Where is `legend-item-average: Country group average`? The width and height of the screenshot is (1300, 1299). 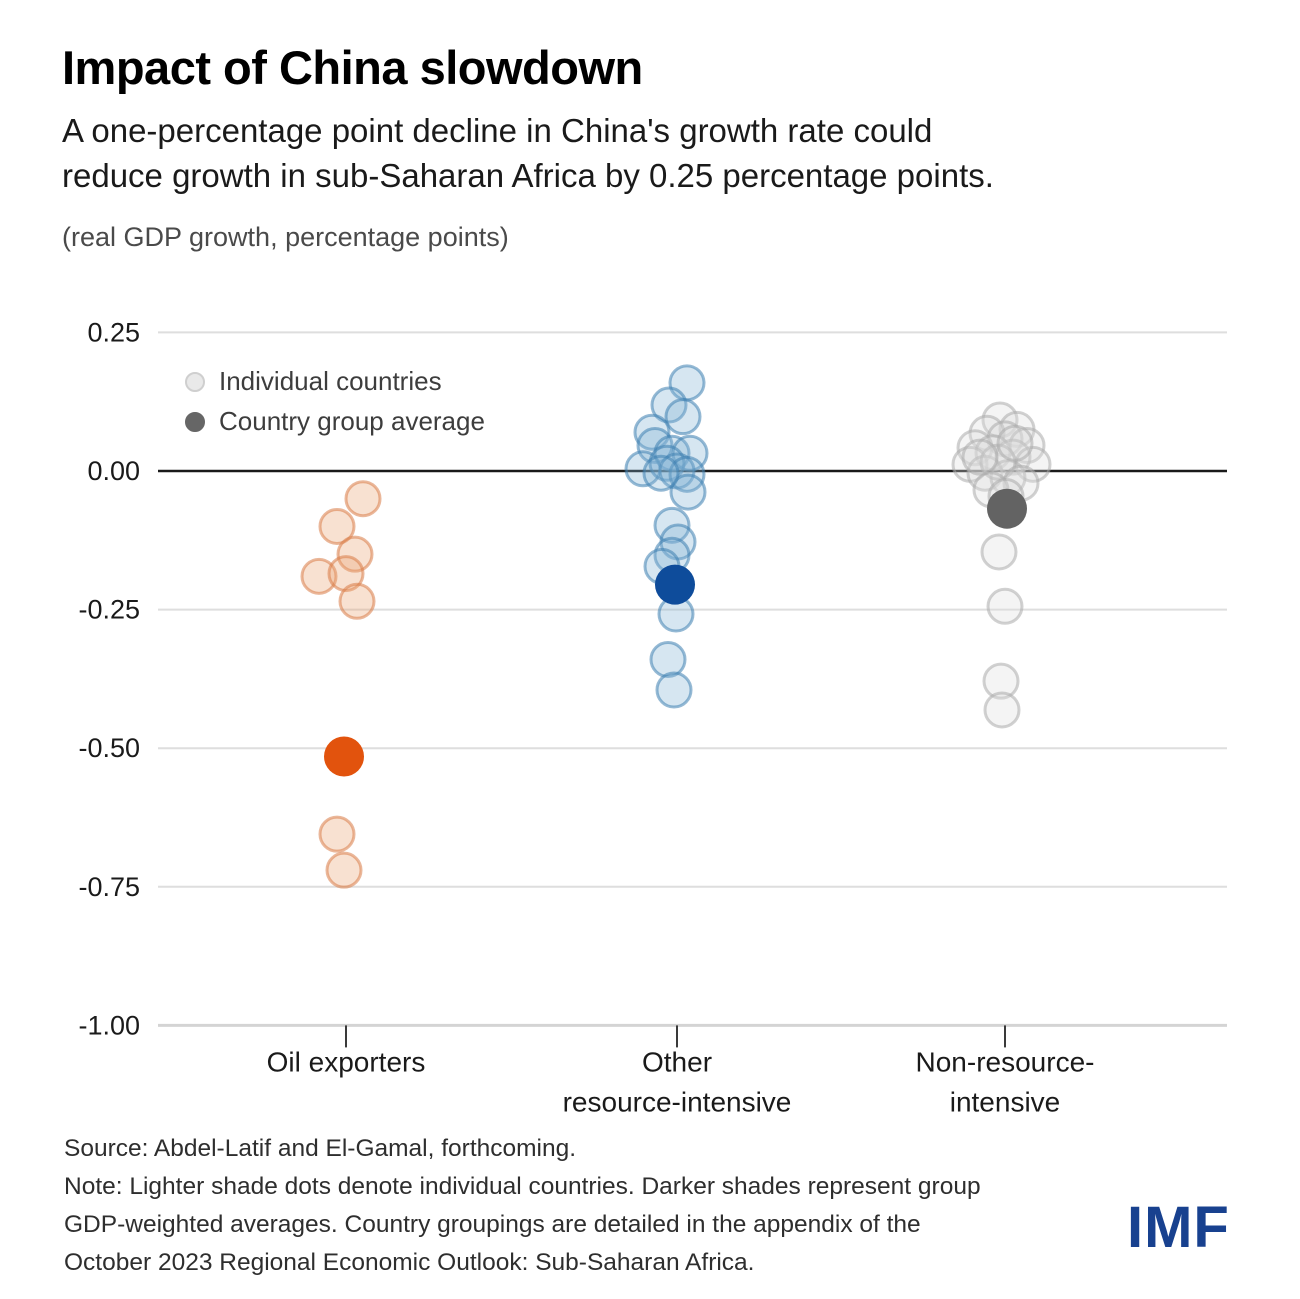 legend-item-average: Country group average is located at coordinates (335, 421).